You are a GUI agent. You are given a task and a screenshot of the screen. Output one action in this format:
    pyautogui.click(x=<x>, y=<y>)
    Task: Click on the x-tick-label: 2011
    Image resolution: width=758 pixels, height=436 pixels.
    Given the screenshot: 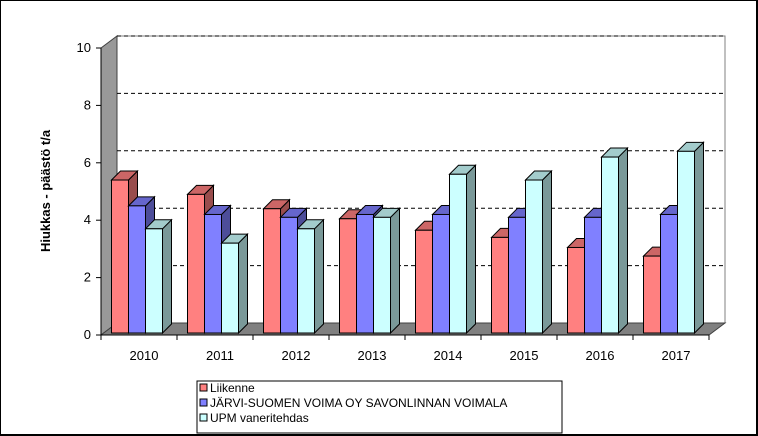 What is the action you would take?
    pyautogui.click(x=220, y=355)
    